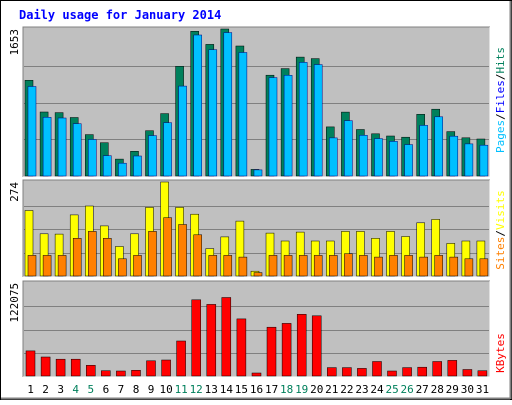 Image resolution: width=512 pixels, height=405 pixels. What do you see at coordinates (75, 389) in the screenshot?
I see `x-tick-label: 4` at bounding box center [75, 389].